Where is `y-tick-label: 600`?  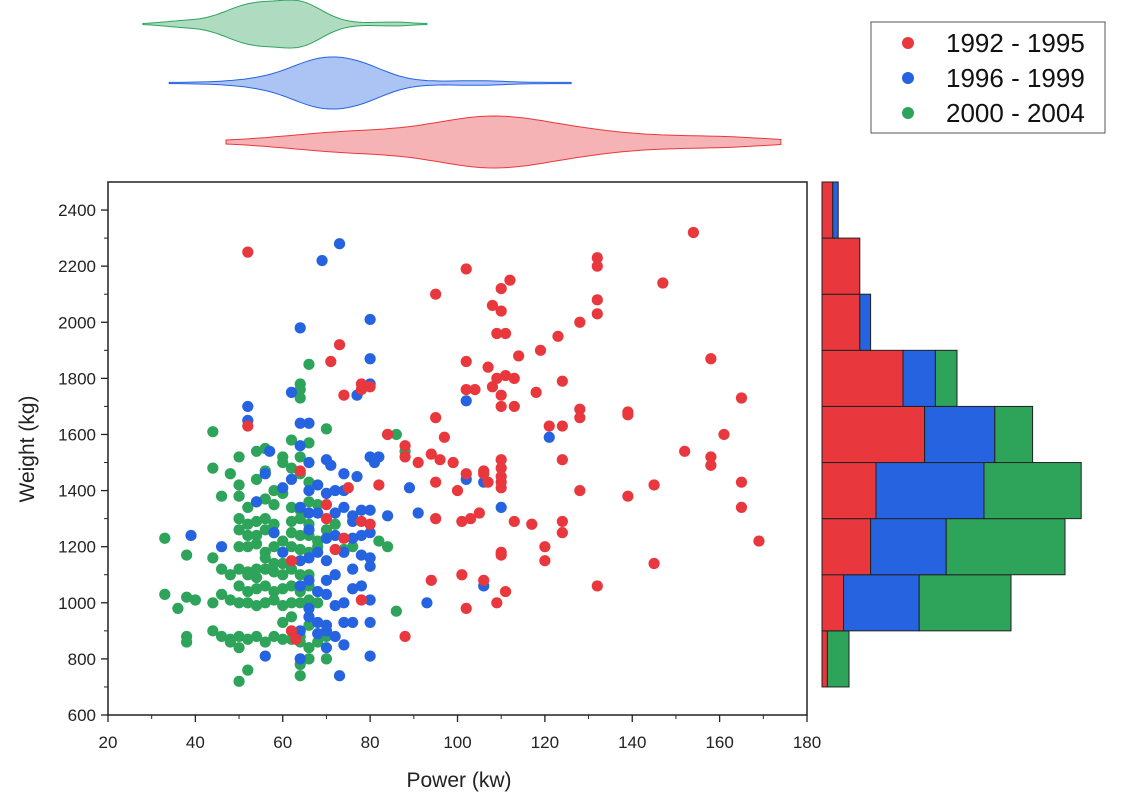 y-tick-label: 600 is located at coordinates (82, 715).